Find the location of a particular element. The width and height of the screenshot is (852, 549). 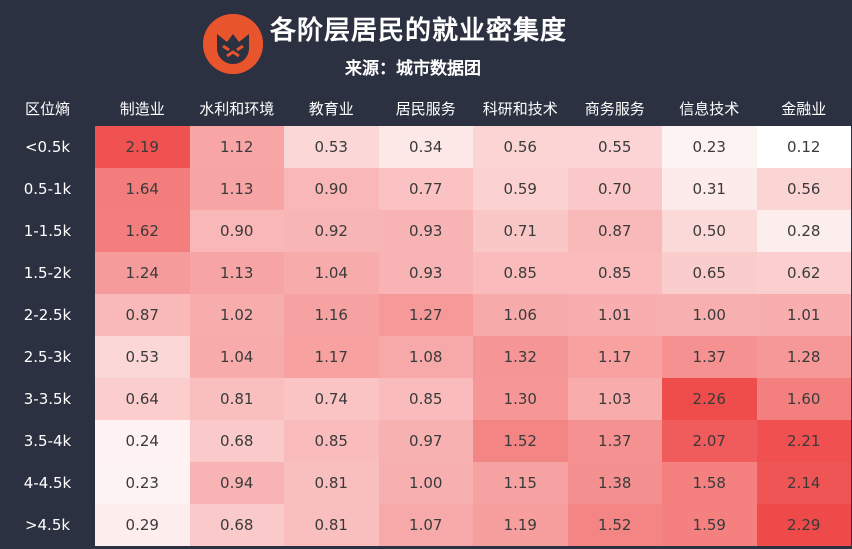

column-header: 金融业 is located at coordinates (804, 109).